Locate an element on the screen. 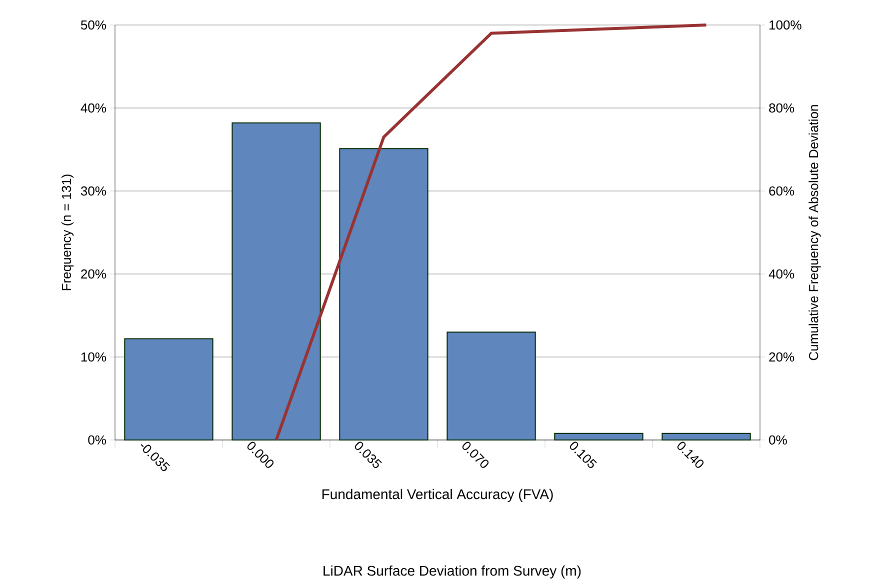  y2-tick-label: 20% is located at coordinates (781, 357).